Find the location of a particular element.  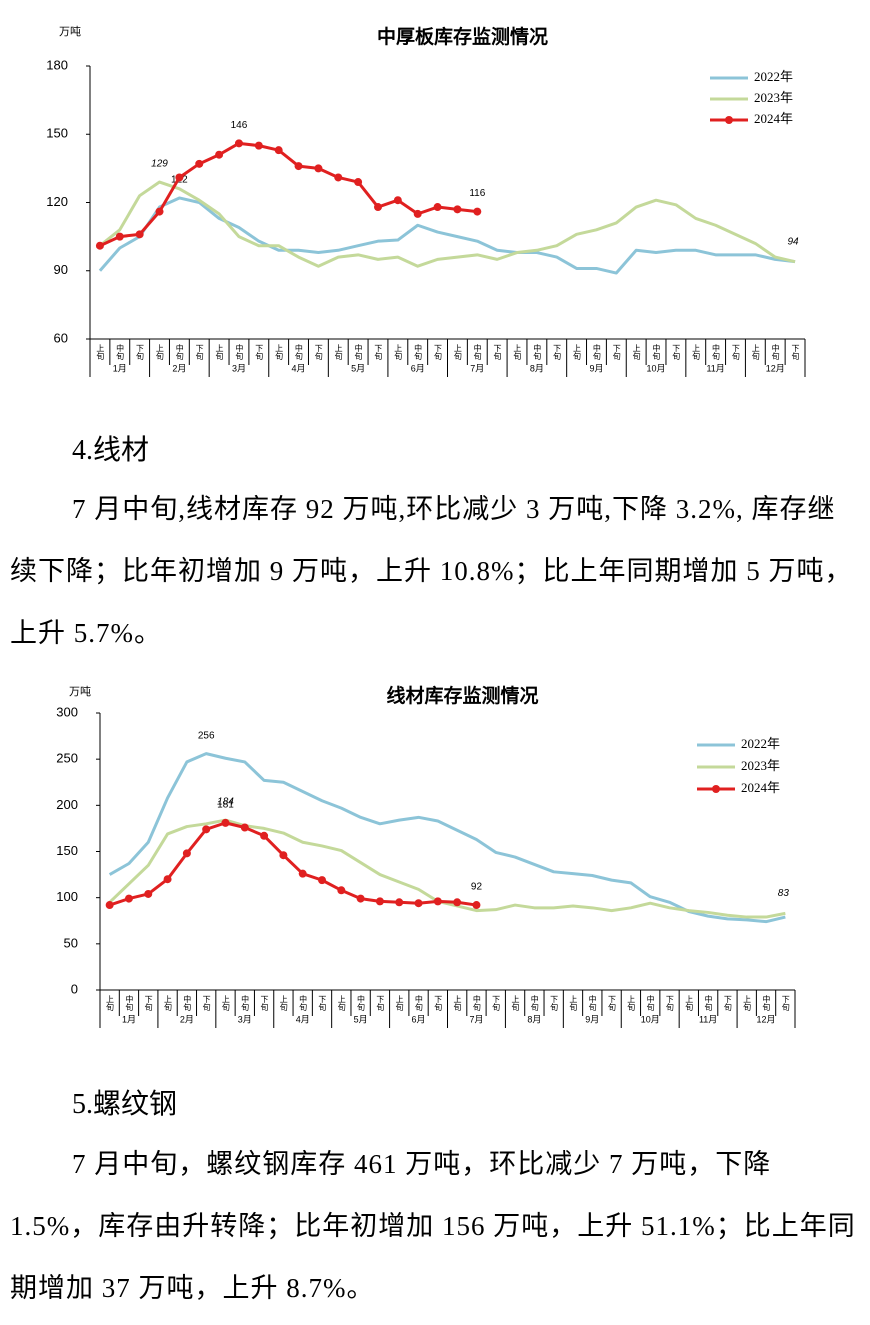

y-tick-label: 90 is located at coordinates (61, 269).